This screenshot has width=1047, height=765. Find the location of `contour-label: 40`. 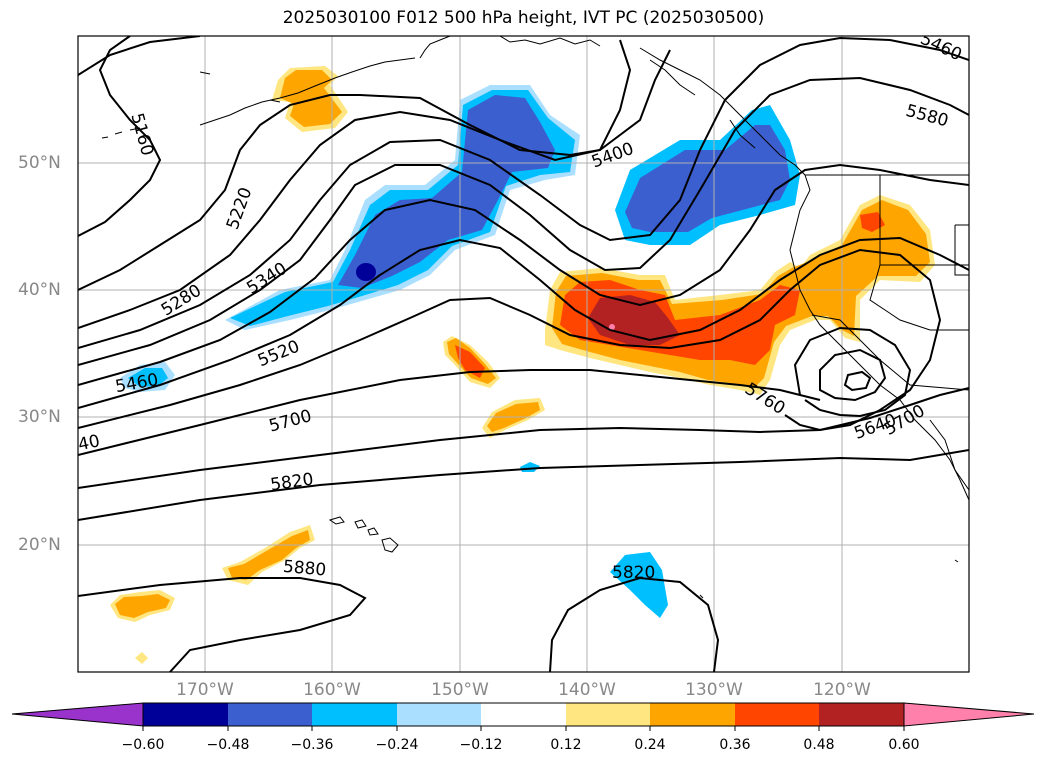

contour-label: 40 is located at coordinates (88, 443).